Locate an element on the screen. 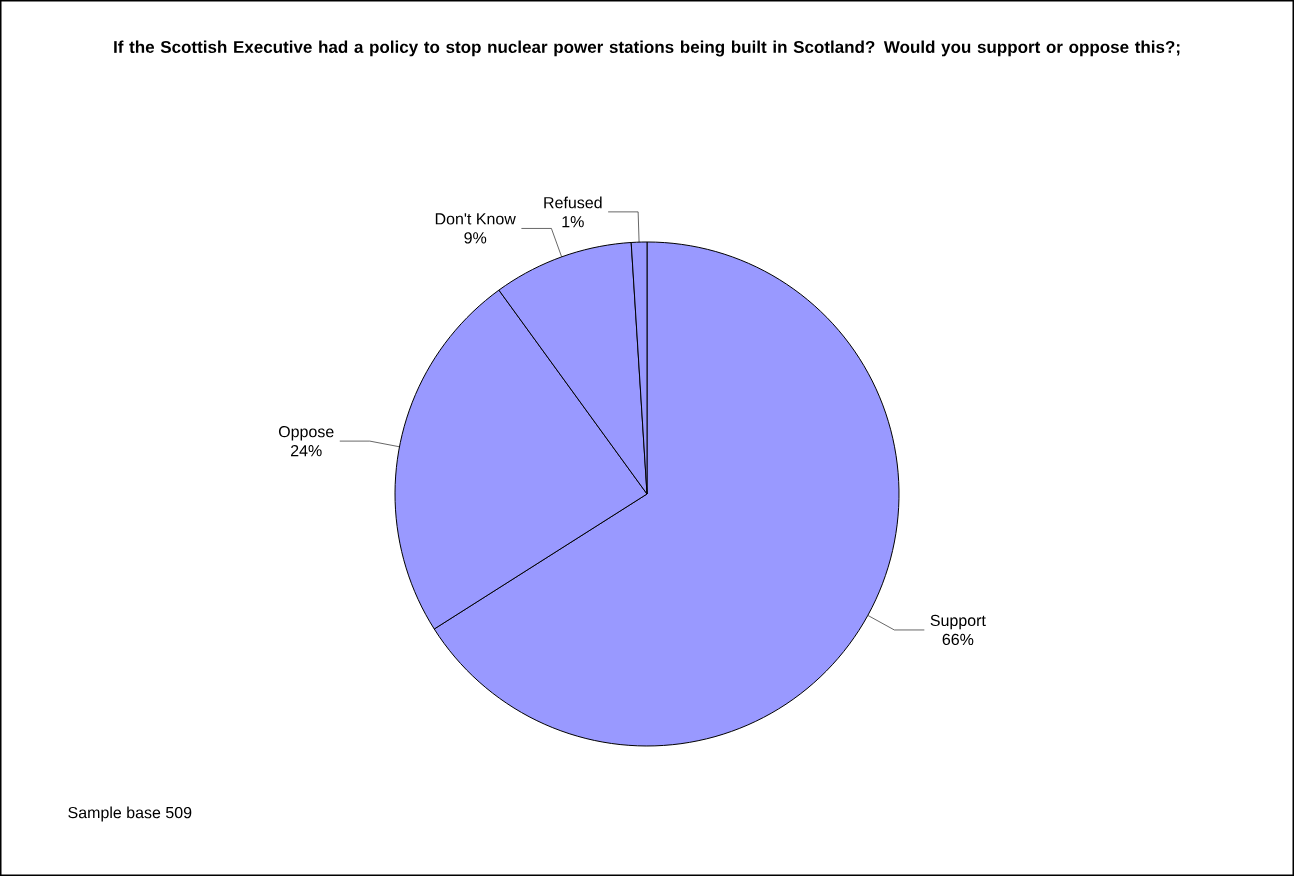 The height and width of the screenshot is (876, 1294). data-label: 9% is located at coordinates (475, 238).